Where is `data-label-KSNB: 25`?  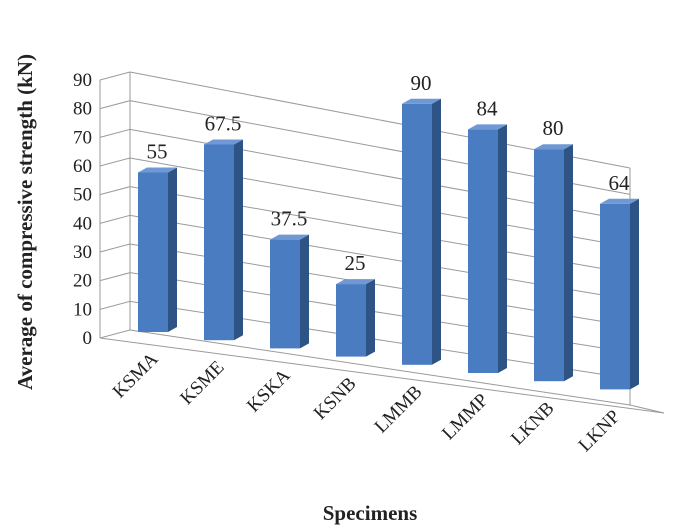
data-label-KSNB: 25 is located at coordinates (355, 263).